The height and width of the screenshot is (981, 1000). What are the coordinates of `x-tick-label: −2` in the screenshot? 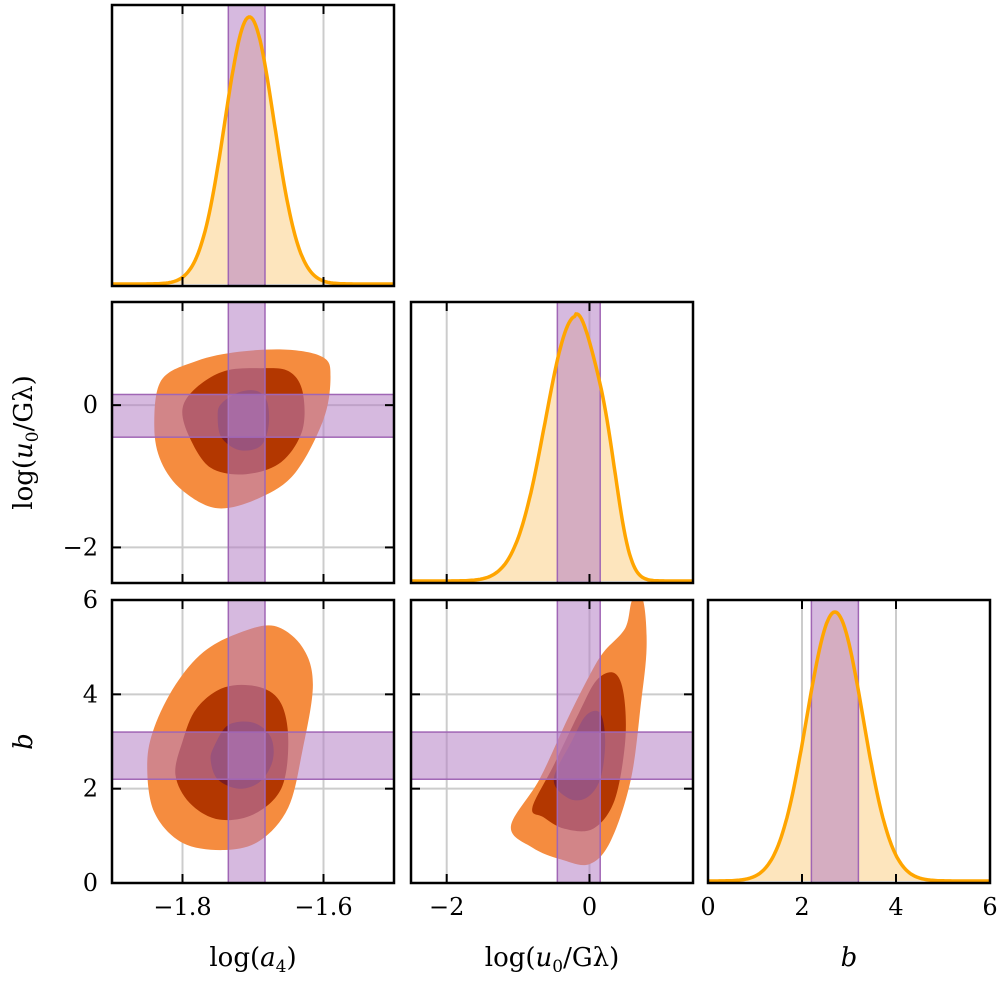 It's located at (446, 907).